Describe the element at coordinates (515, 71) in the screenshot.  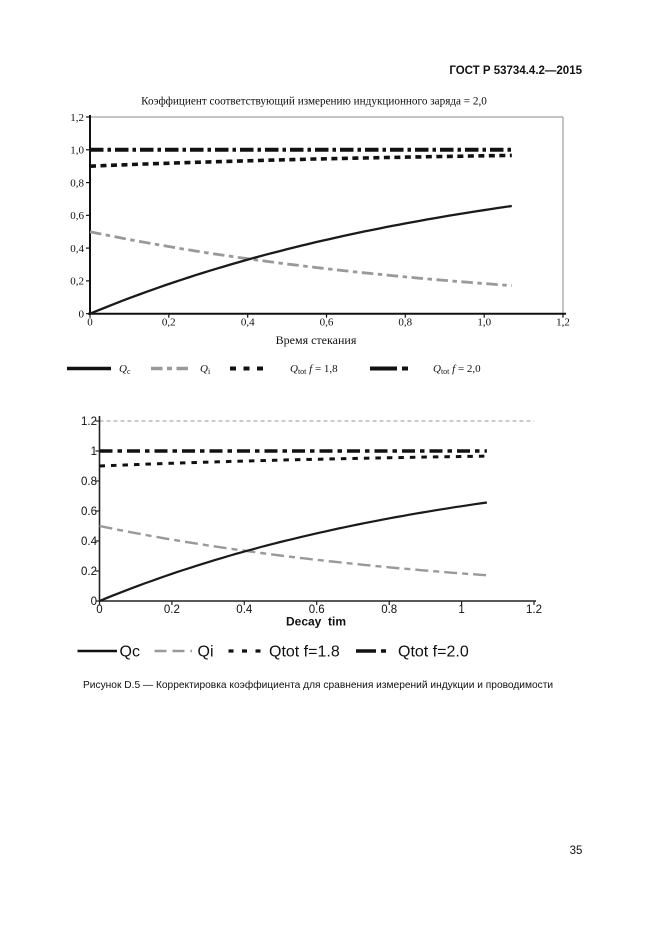
I see `svg-text: ГОСТ Р 53734.4.2—2015` at that location.